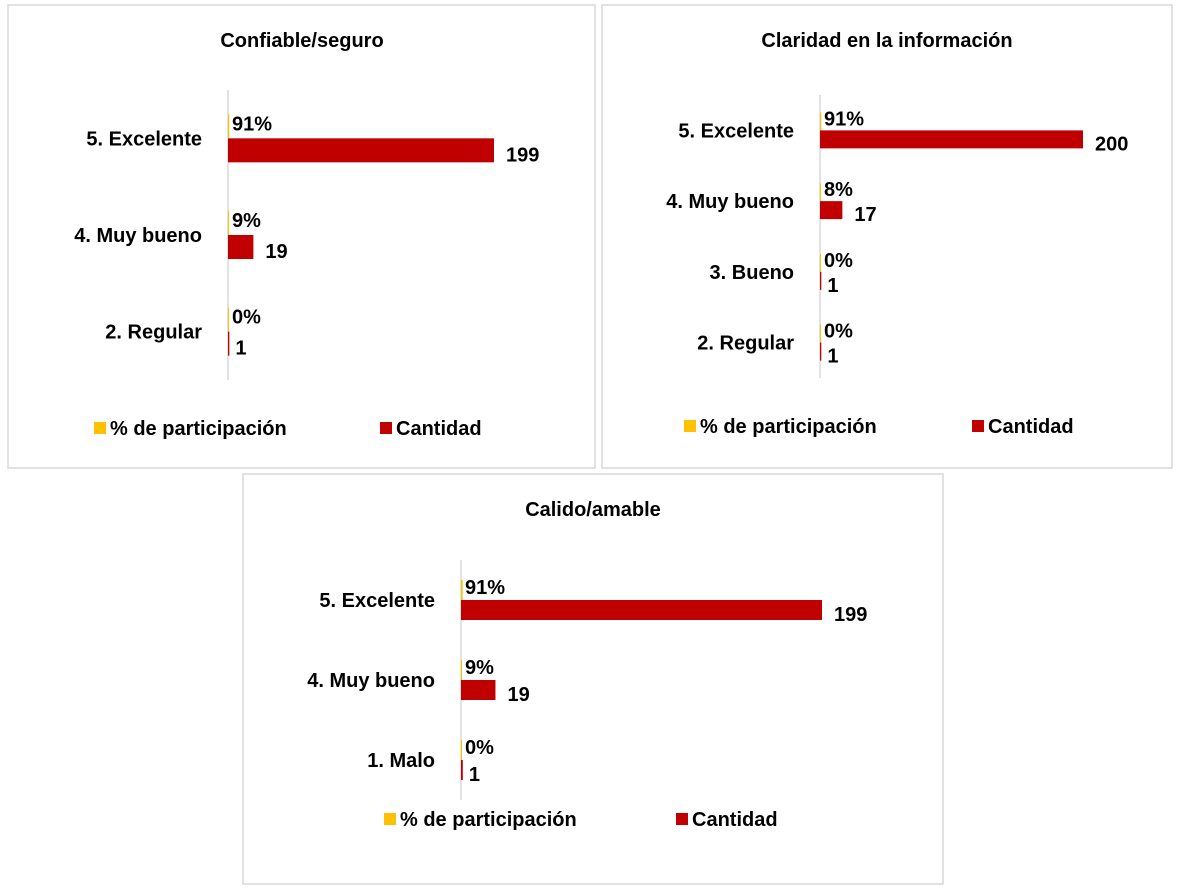 The image size is (1178, 888). What do you see at coordinates (301, 41) in the screenshot?
I see `chart-title: Confiable/seguro` at bounding box center [301, 41].